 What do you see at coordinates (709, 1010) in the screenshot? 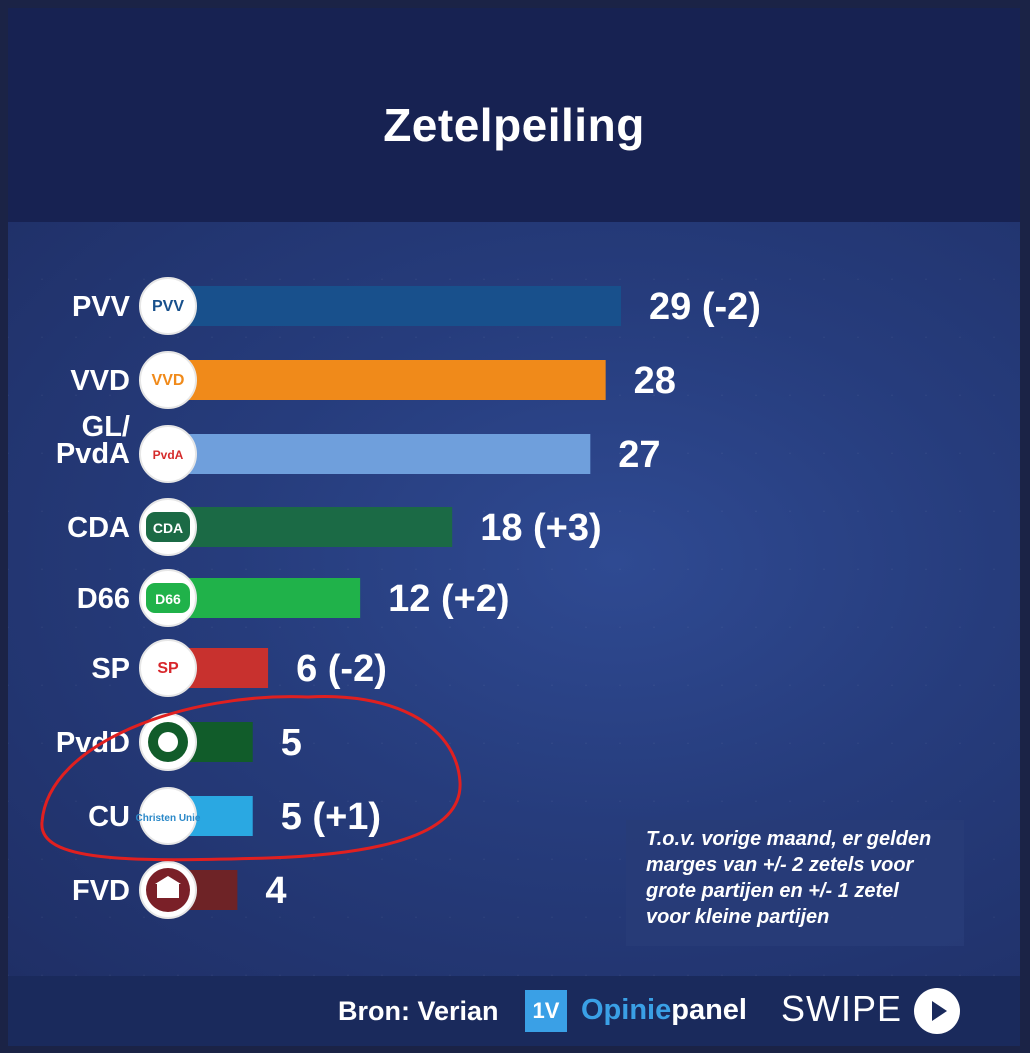
I see `brand-name-part2: panel` at bounding box center [709, 1010].